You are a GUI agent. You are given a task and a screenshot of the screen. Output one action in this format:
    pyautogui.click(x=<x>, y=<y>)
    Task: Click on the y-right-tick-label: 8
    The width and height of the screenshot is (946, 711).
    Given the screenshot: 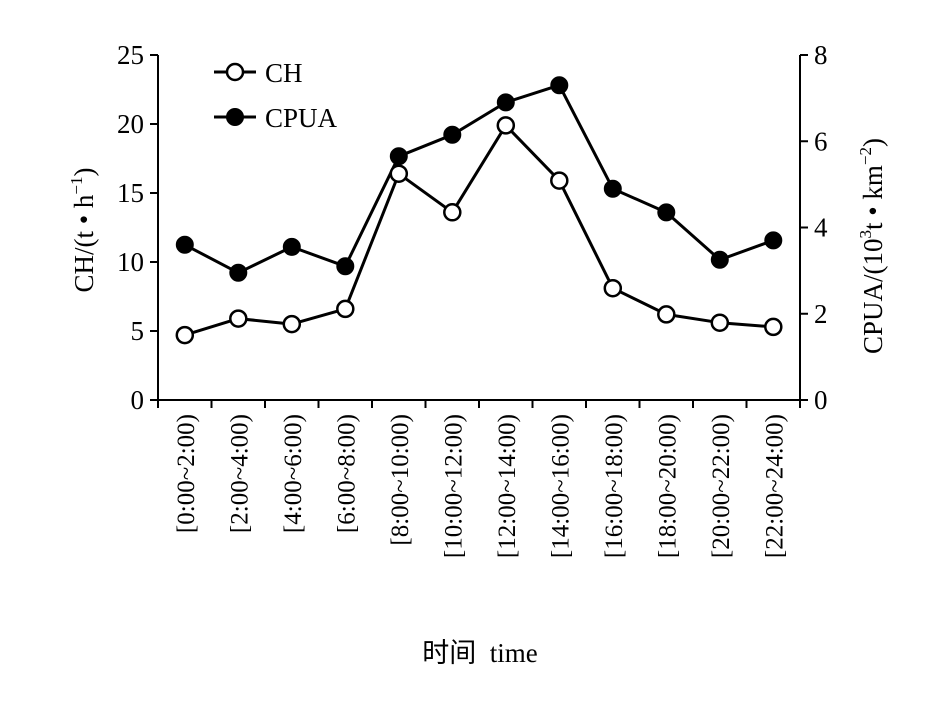 What is the action you would take?
    pyautogui.click(x=821, y=55)
    